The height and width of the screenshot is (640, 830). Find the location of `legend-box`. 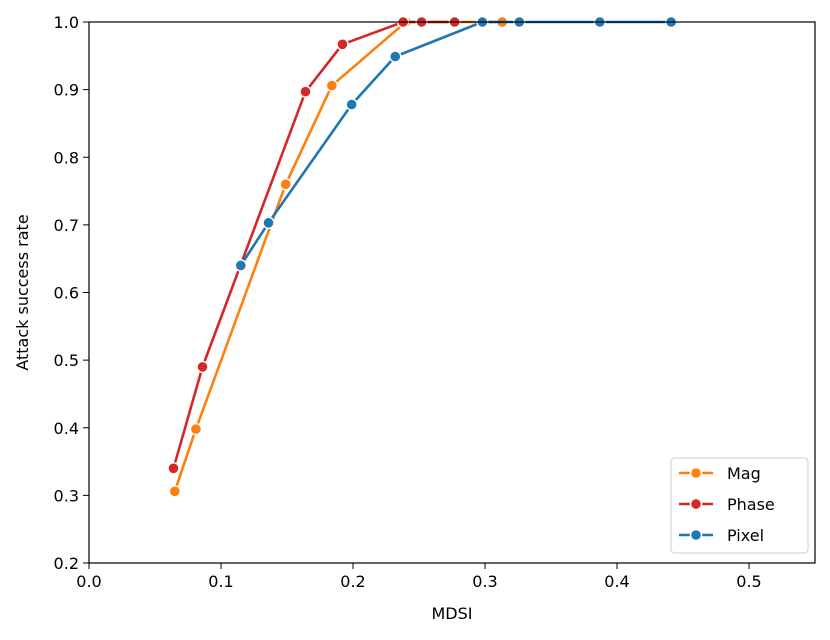

legend-box is located at coordinates (739, 505).